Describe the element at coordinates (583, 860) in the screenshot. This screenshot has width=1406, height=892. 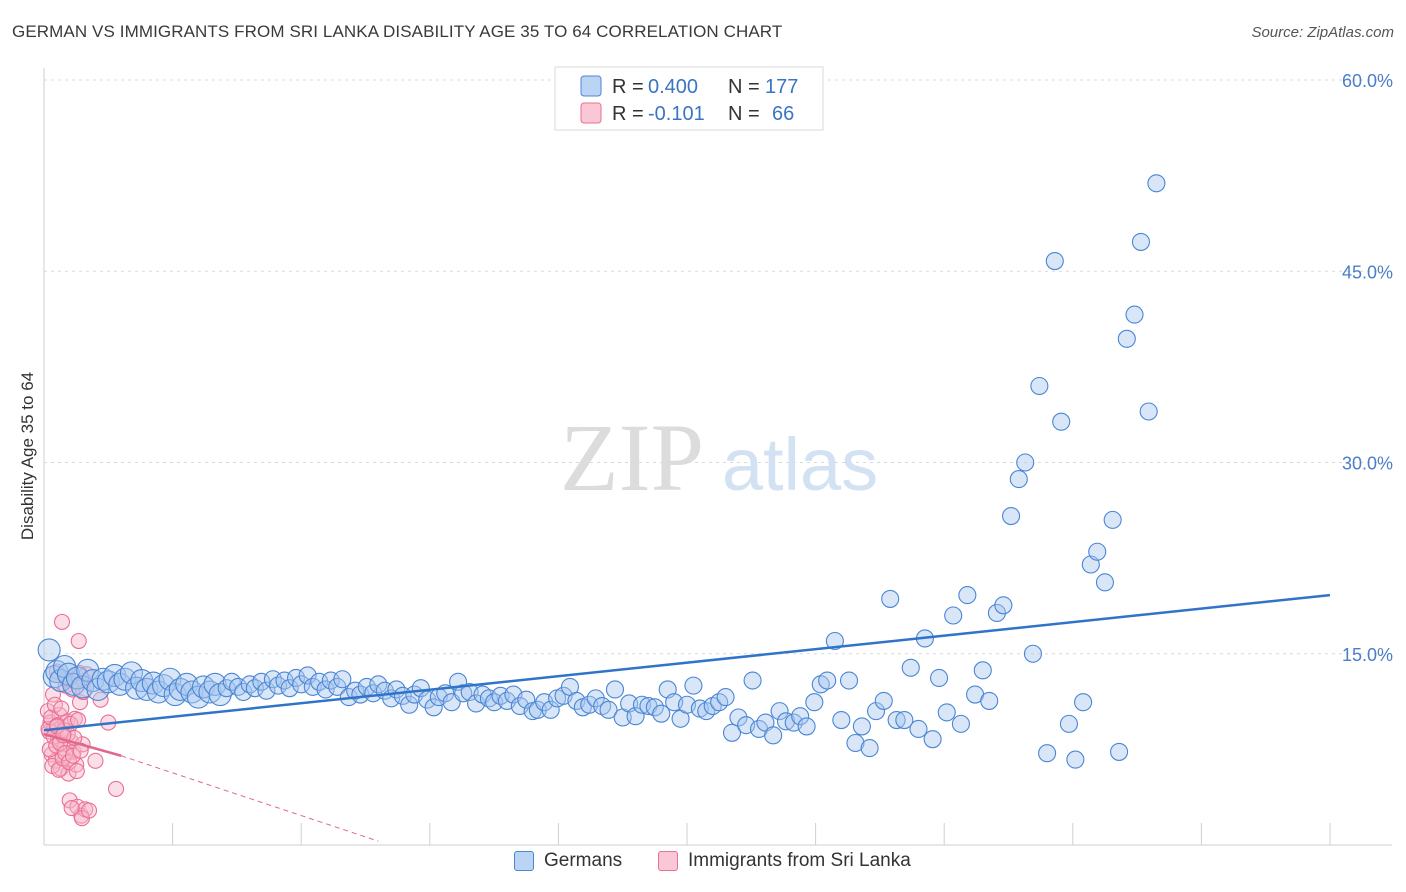
I see `bottom-legend-label-germans: Germans` at that location.